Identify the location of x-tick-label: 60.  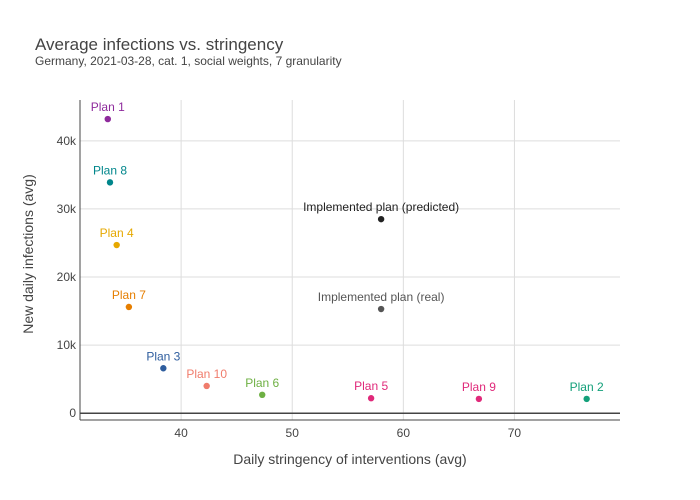
(404, 433).